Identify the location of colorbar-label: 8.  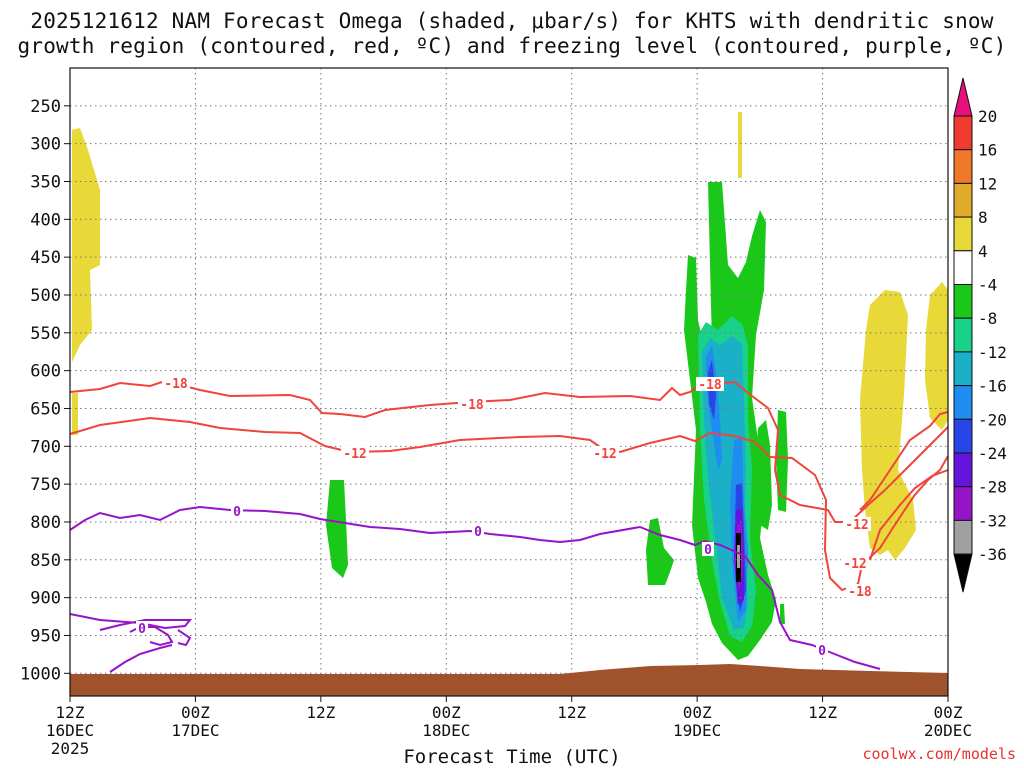
(983, 217).